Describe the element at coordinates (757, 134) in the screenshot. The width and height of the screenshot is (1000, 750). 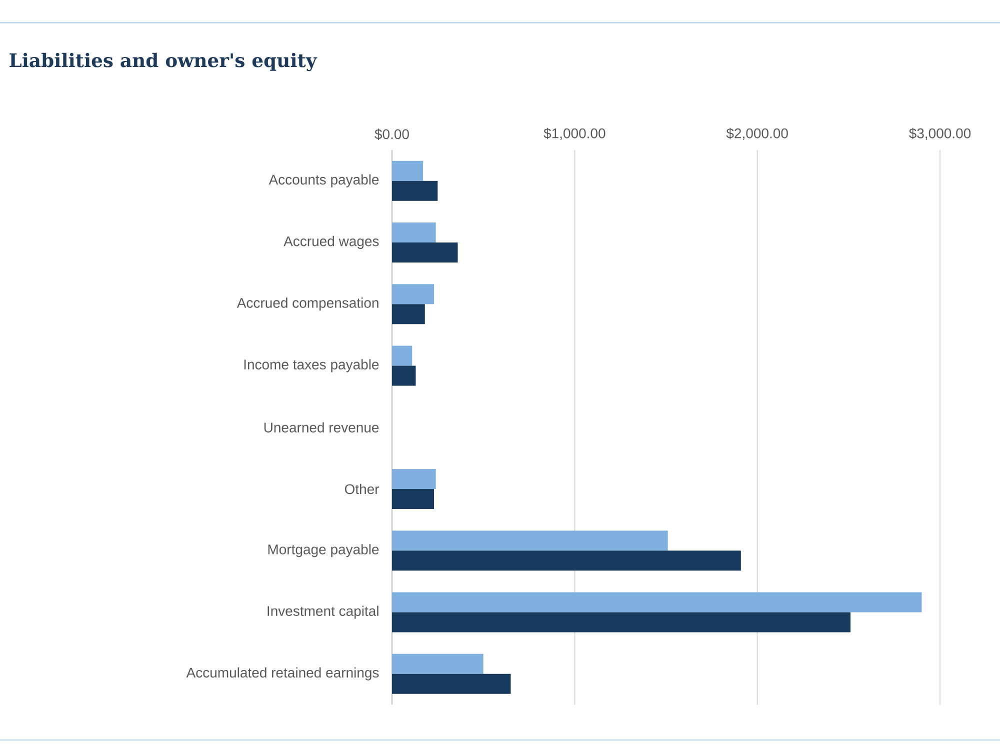
I see `x-tick-label: $2,000.00` at that location.